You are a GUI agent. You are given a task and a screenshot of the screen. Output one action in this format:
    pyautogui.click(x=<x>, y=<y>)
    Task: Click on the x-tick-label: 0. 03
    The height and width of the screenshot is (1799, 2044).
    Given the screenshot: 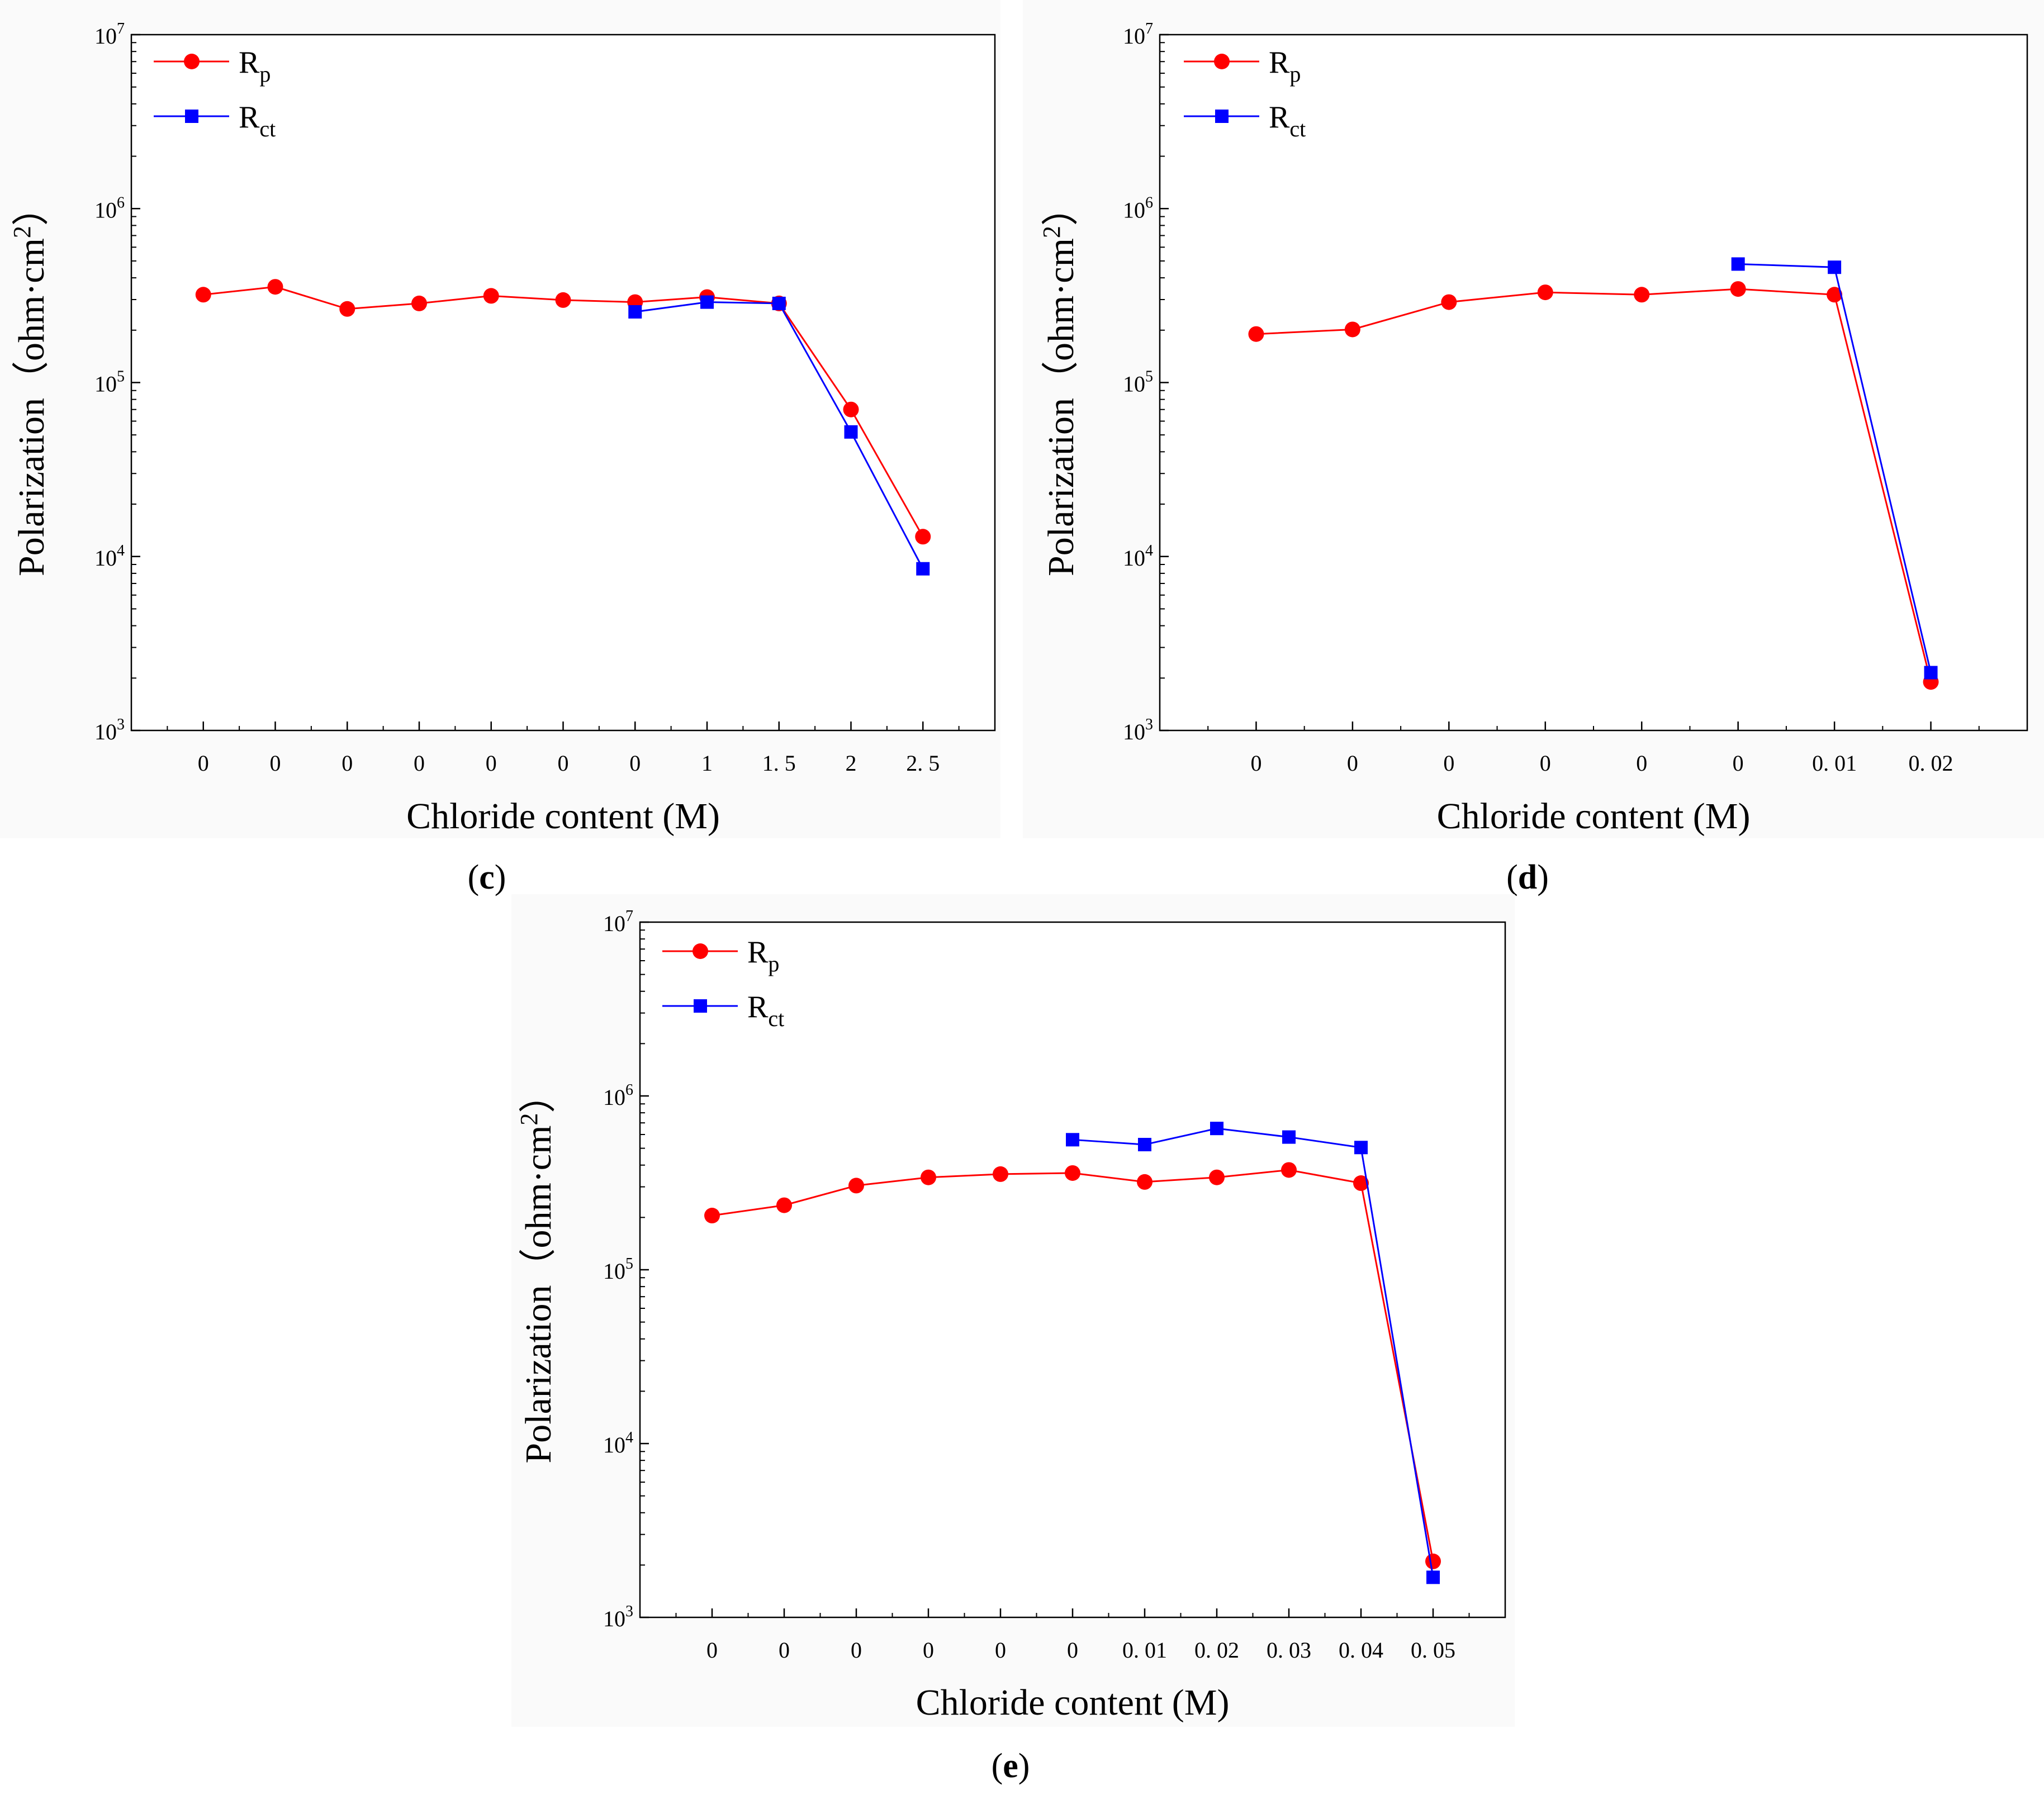 What is the action you would take?
    pyautogui.click(x=1289, y=1650)
    